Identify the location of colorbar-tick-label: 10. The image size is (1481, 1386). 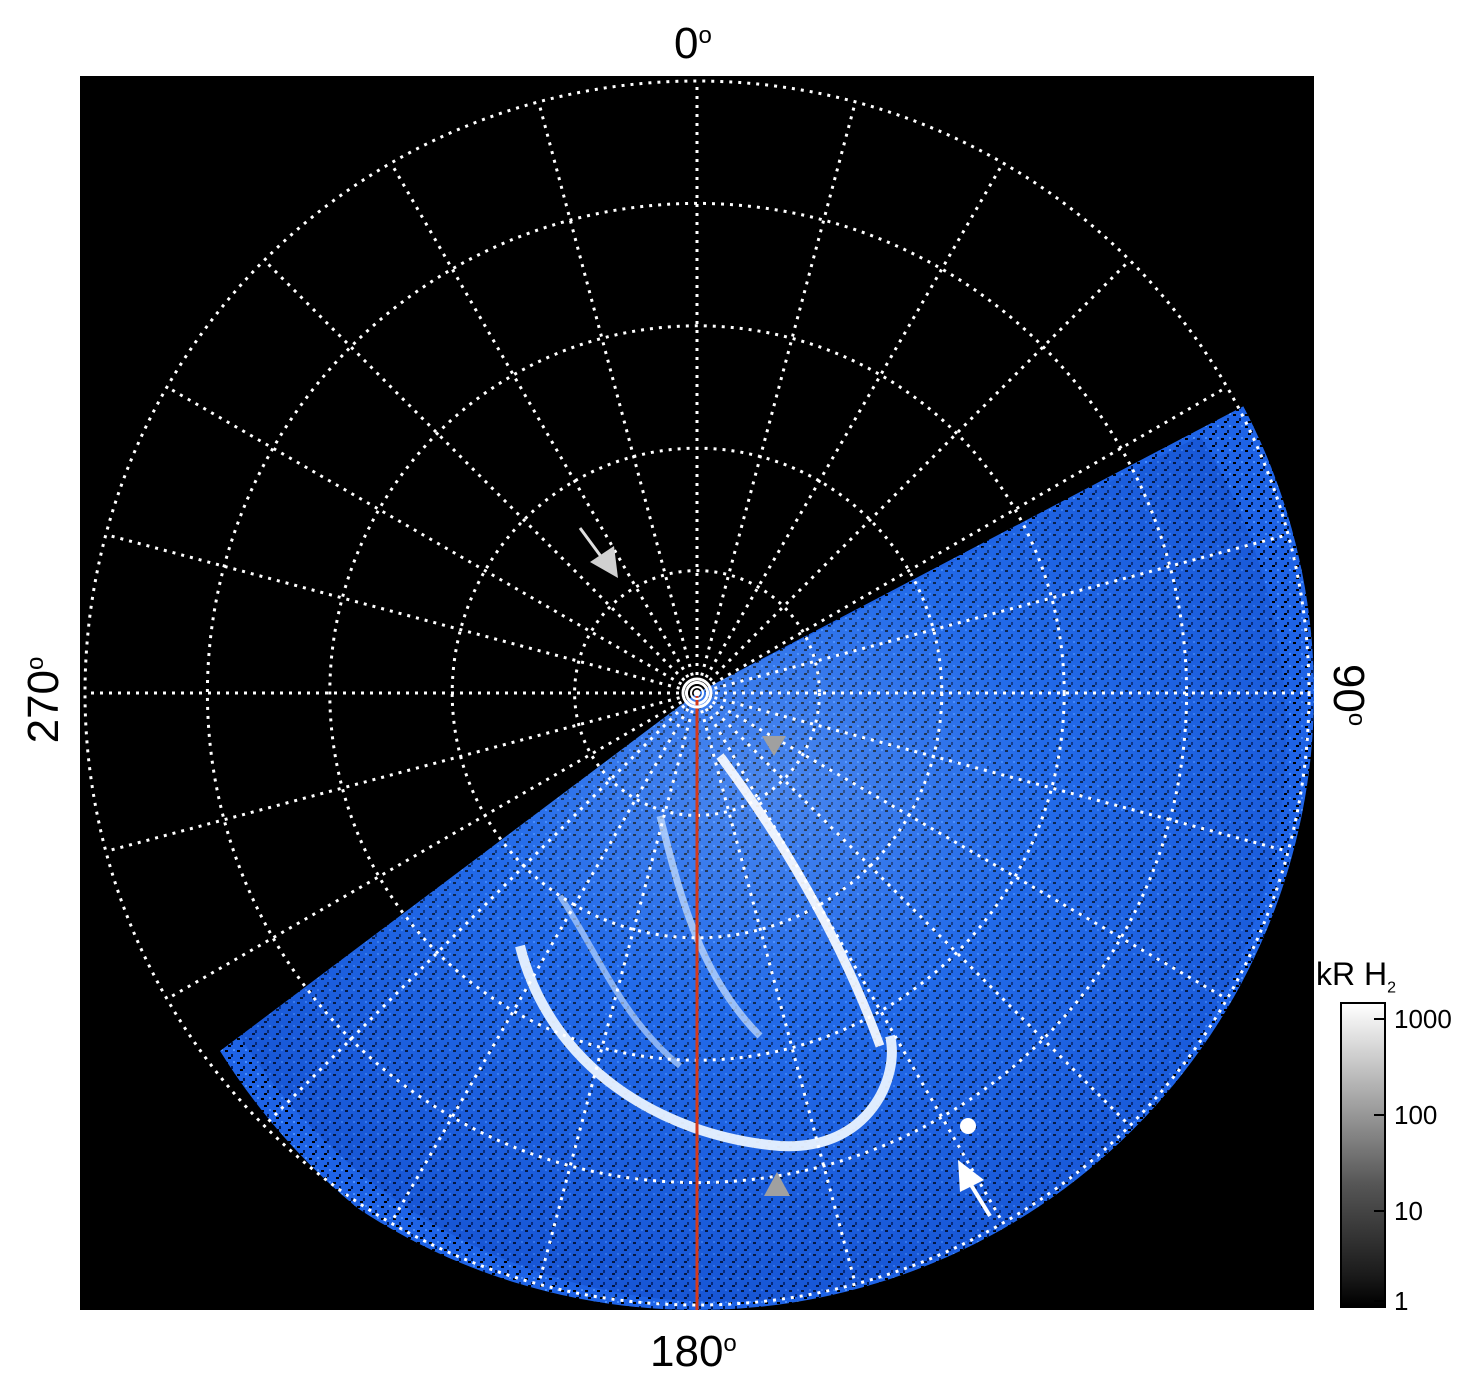
(1408, 1211).